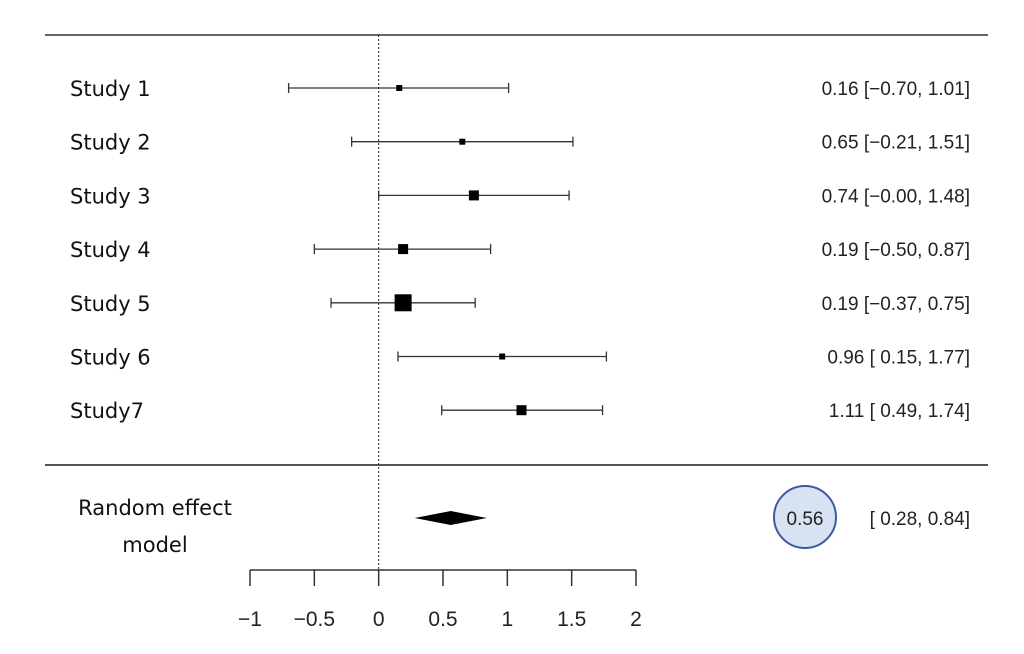 The width and height of the screenshot is (1024, 654). I want to click on summary-ci-text: [ 0.28, 0.84], so click(920, 519).